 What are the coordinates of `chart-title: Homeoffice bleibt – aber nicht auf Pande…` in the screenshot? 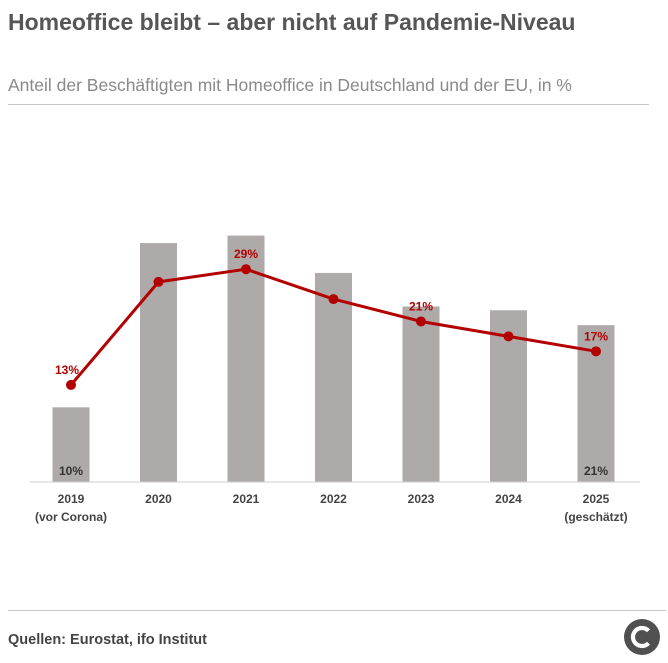 It's located at (292, 22).